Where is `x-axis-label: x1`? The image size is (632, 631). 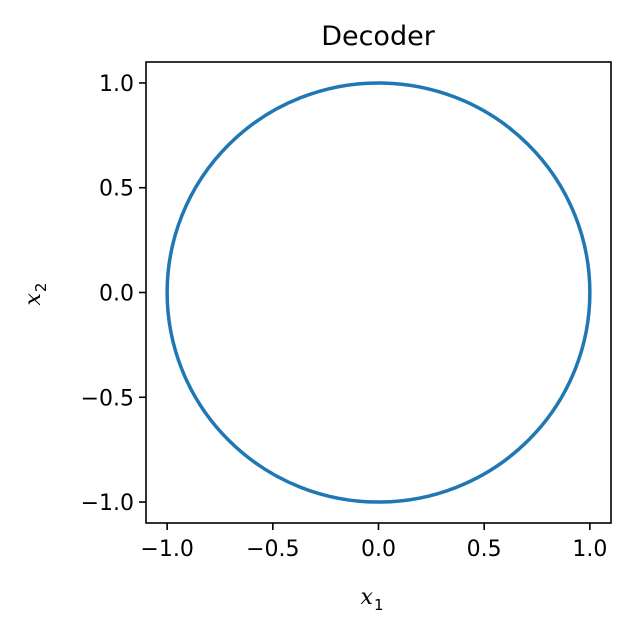
x-axis-label: x1 is located at coordinates (372, 599).